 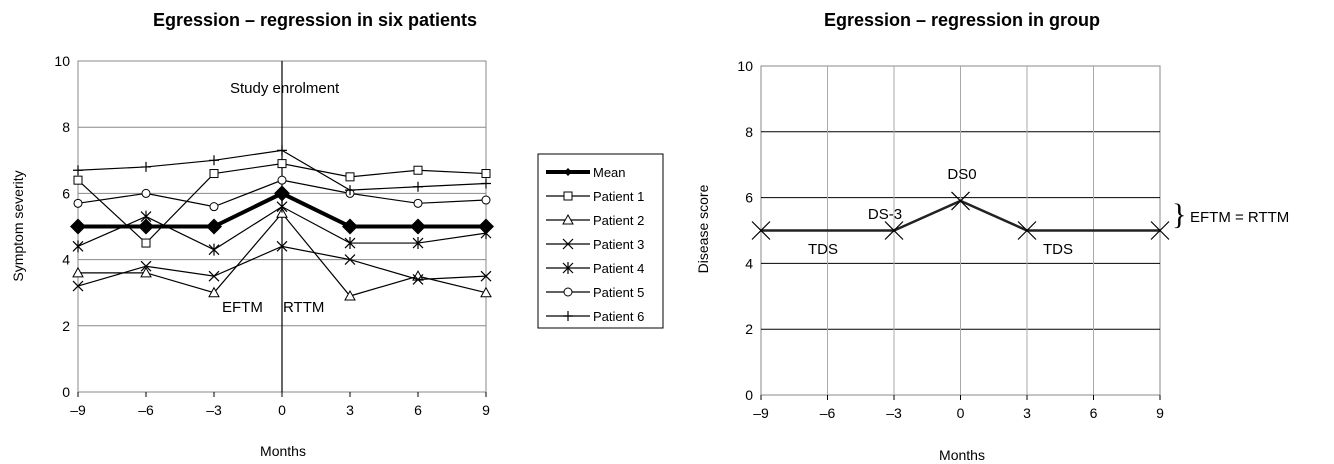 I want to click on chart1-annotation-eftm: EFTM, so click(x=242, y=307).